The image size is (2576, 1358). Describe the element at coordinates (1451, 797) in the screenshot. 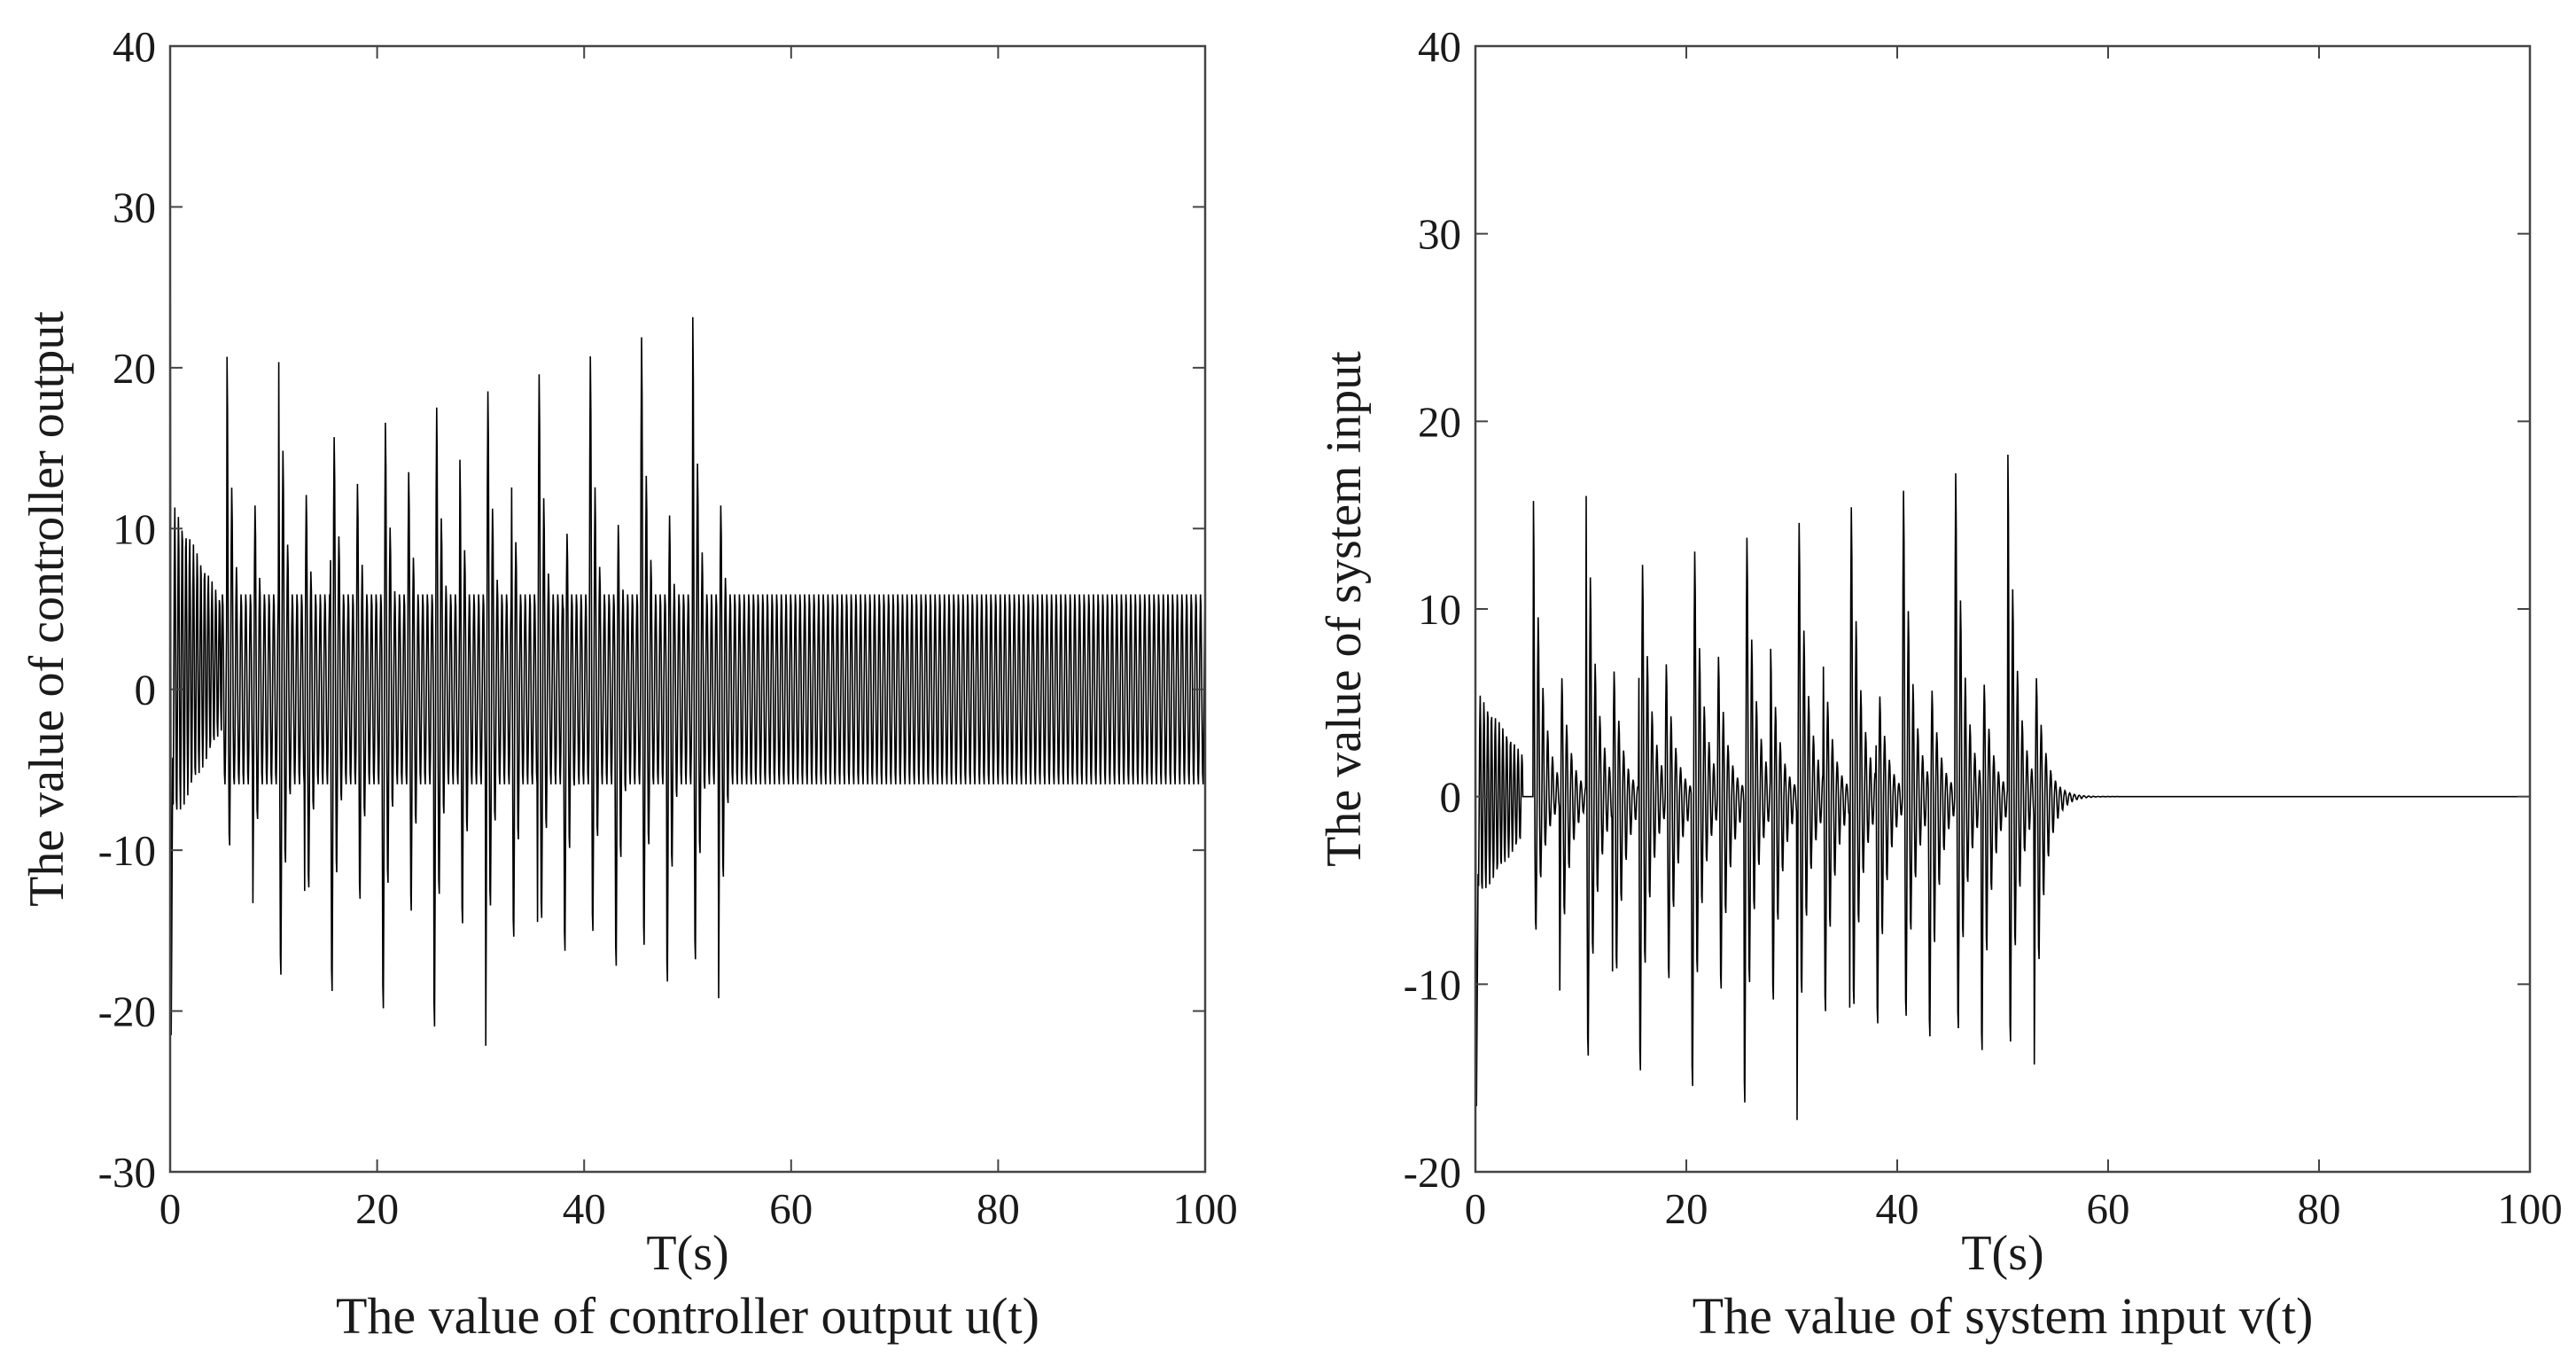

I see `v-y-tick-label-2: 0` at that location.